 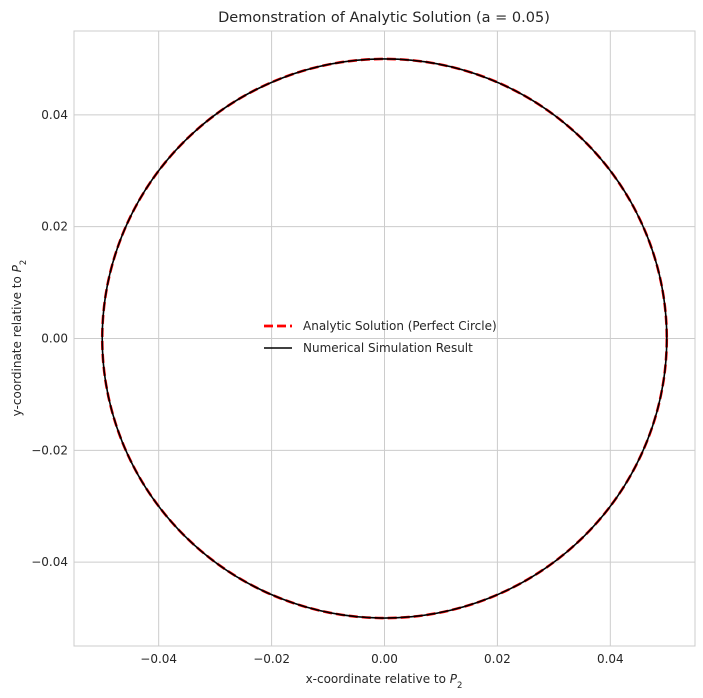 What do you see at coordinates (271, 659) in the screenshot?
I see `x-tick-label: −0.02` at bounding box center [271, 659].